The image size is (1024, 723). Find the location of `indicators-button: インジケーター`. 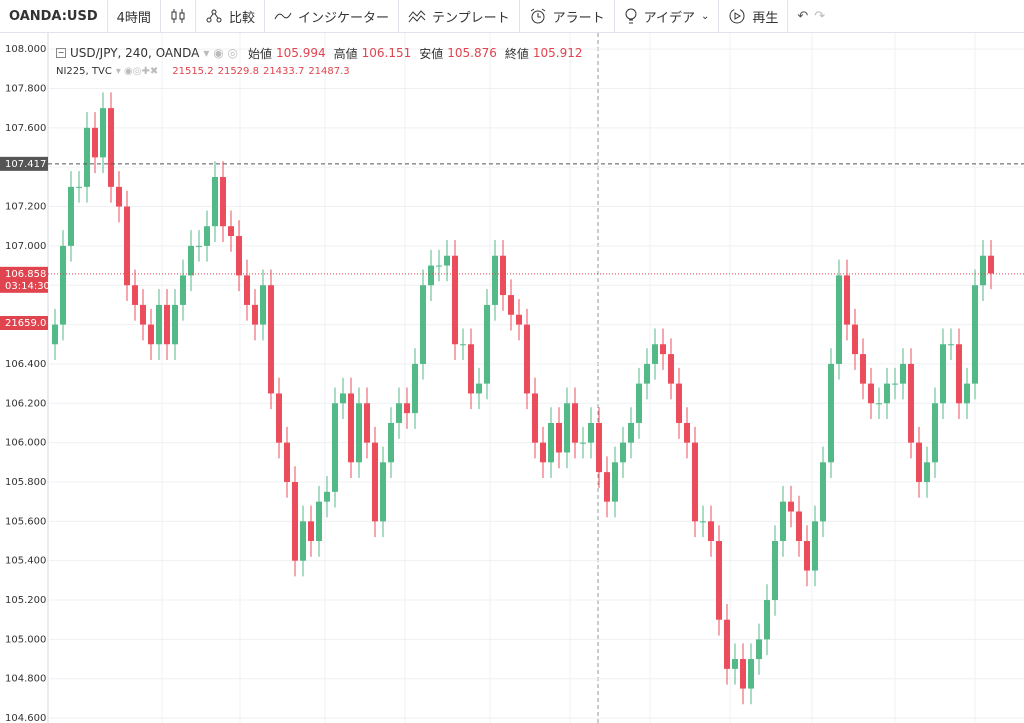

indicators-button: インジケーター is located at coordinates (332, 16).